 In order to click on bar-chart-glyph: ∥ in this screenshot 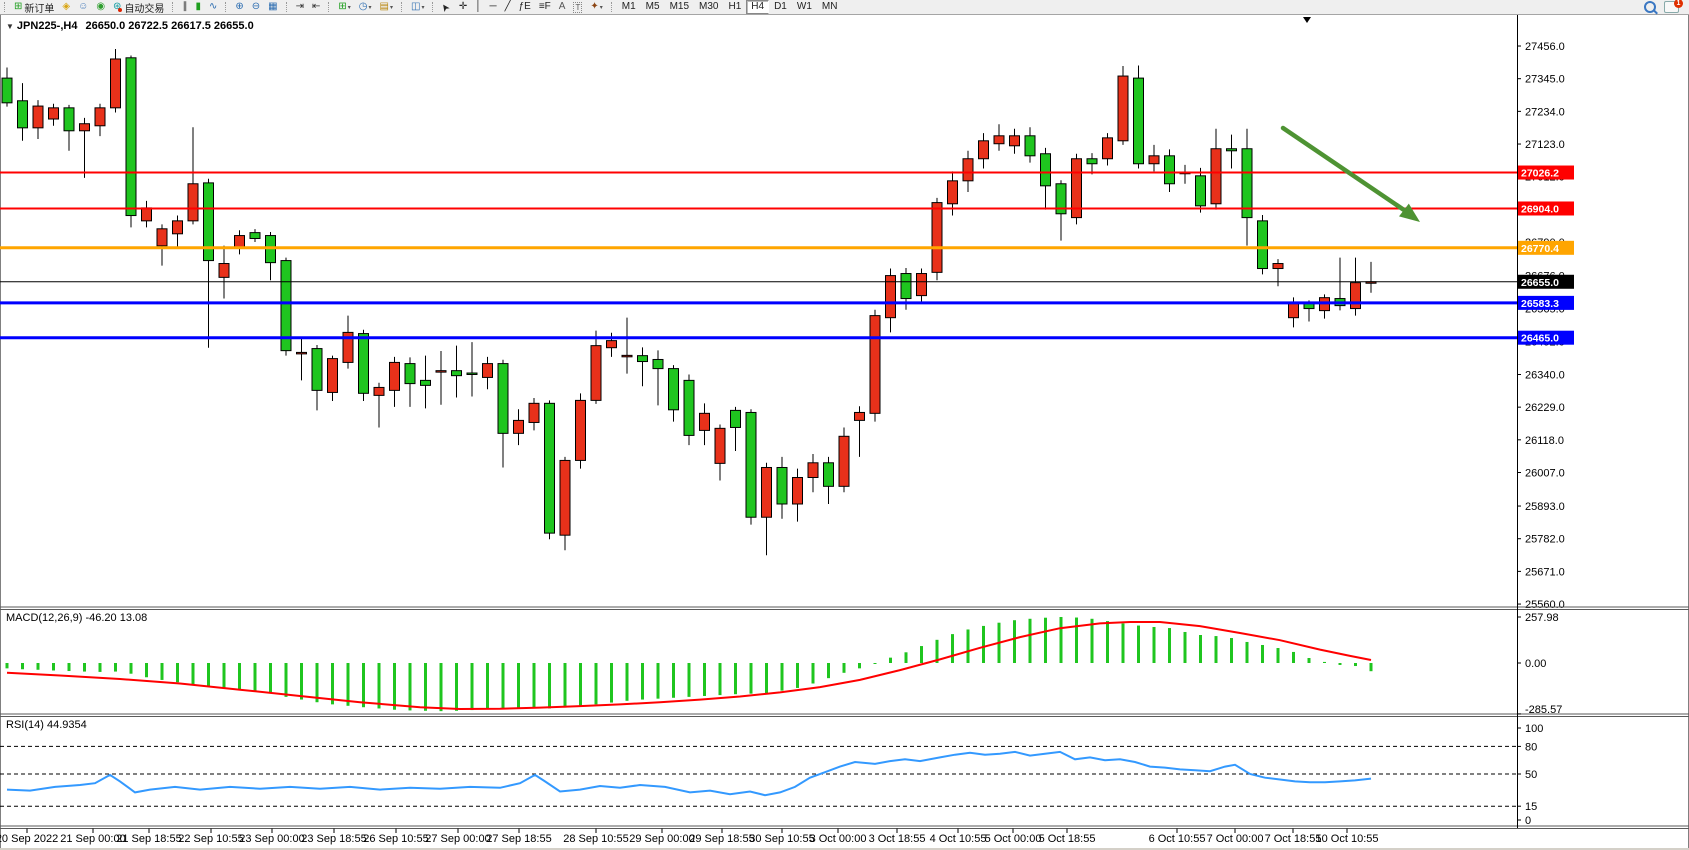, I will do `click(185, 6)`.